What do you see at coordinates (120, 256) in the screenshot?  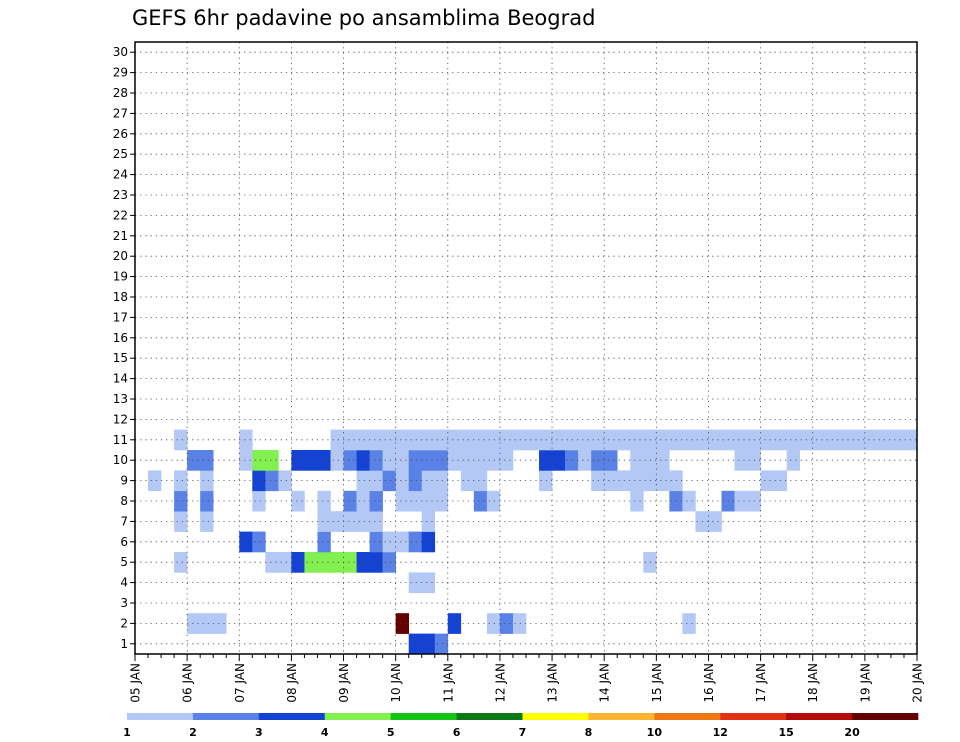 I see `y-tick-label: 20` at bounding box center [120, 256].